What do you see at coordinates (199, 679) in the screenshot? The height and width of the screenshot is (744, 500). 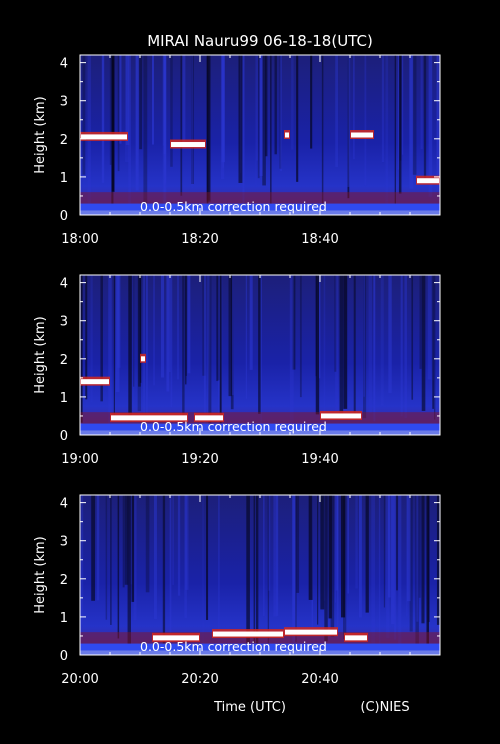 I see `x-tick-label: 20:20` at bounding box center [199, 679].